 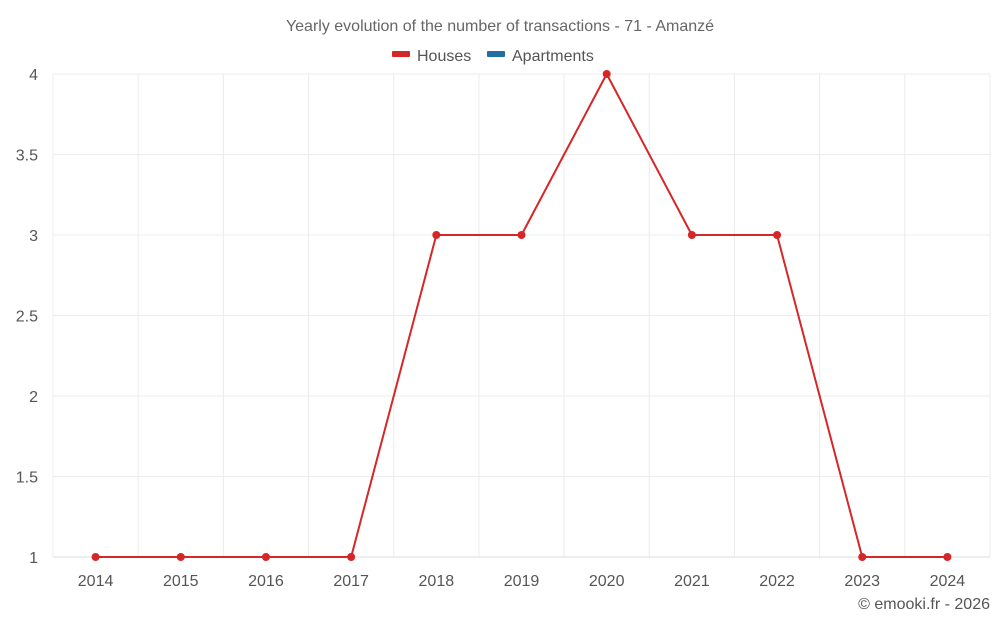 What do you see at coordinates (181, 581) in the screenshot?
I see `x-tick-label: 2015` at bounding box center [181, 581].